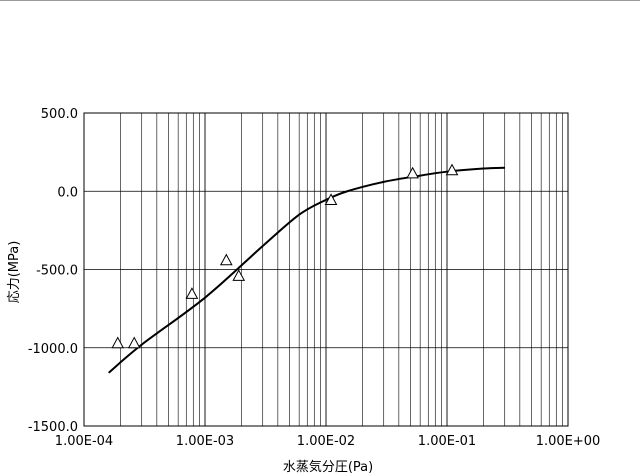 This screenshot has height=476, width=640. I want to click on x-tick-label: 1.00E-02, so click(326, 441).